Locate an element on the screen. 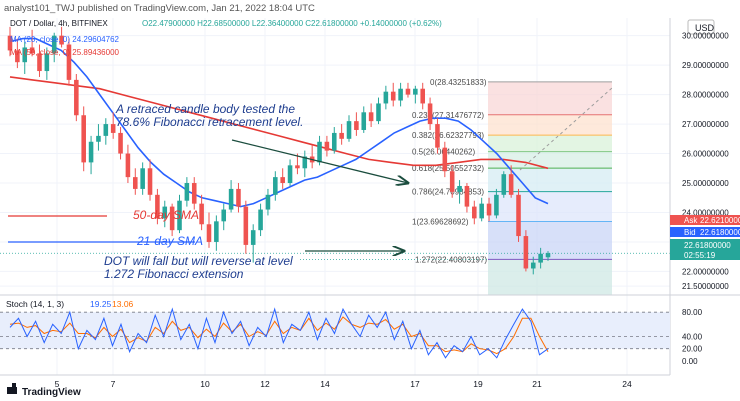 Image resolution: width=740 pixels, height=401 pixels. ask-label: Ask is located at coordinates (691, 220).